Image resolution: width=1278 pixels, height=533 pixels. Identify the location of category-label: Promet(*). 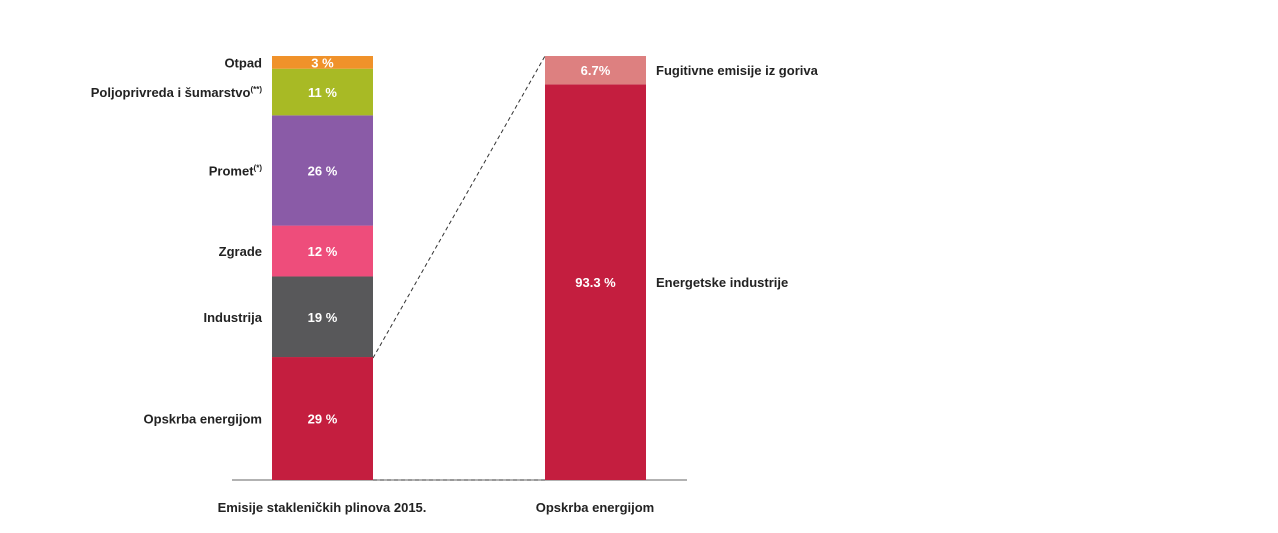
(236, 170).